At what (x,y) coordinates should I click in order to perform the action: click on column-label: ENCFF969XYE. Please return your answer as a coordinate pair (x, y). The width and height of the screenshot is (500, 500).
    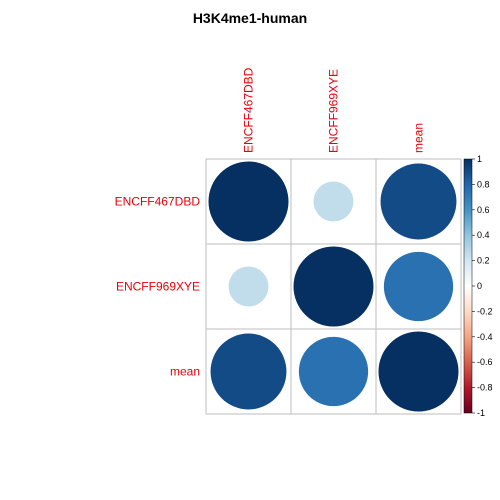
    Looking at the image, I should click on (334, 111).